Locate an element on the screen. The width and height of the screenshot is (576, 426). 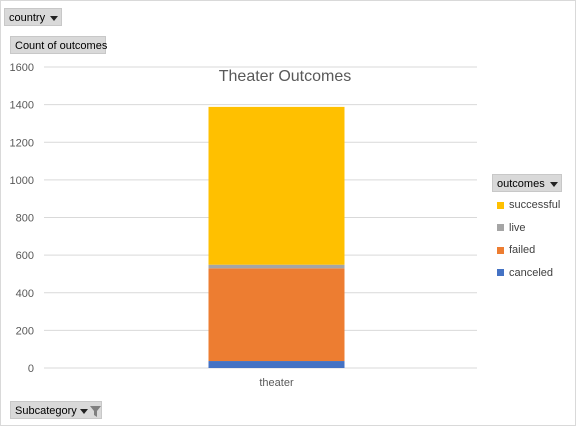
outcomes-legend-filter-button: outcomes is located at coordinates (527, 183).